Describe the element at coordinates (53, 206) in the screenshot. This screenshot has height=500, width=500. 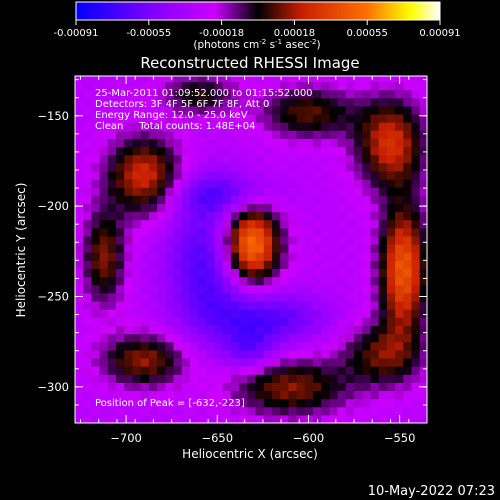
I see `y-tick-label: −200` at that location.